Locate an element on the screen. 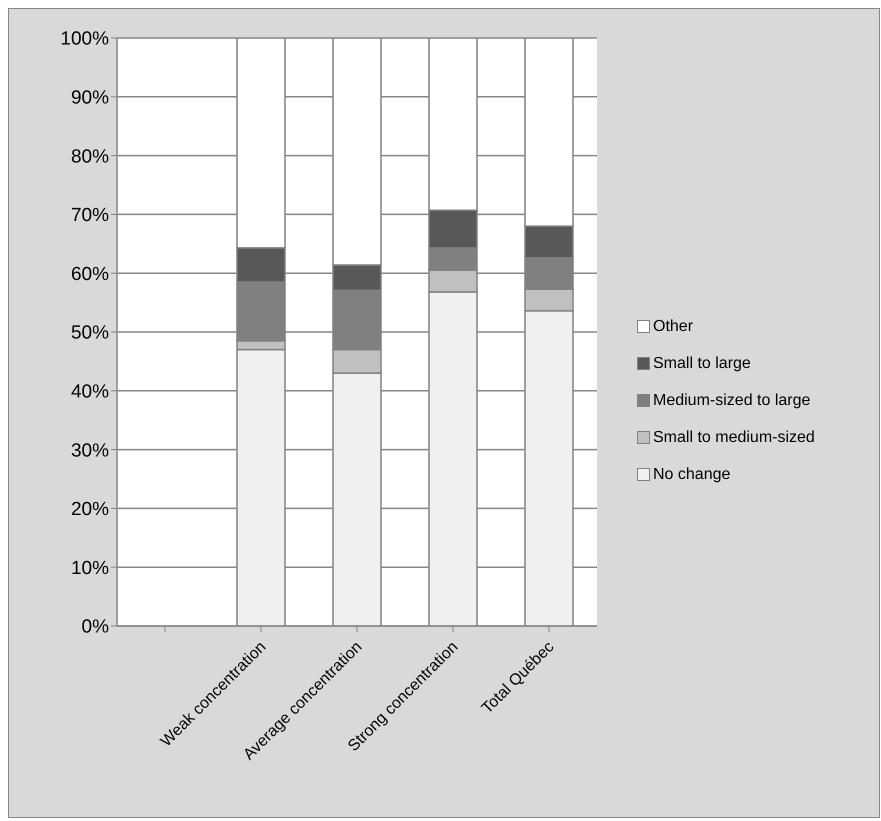  y-tick-label: 40% is located at coordinates (90, 392).